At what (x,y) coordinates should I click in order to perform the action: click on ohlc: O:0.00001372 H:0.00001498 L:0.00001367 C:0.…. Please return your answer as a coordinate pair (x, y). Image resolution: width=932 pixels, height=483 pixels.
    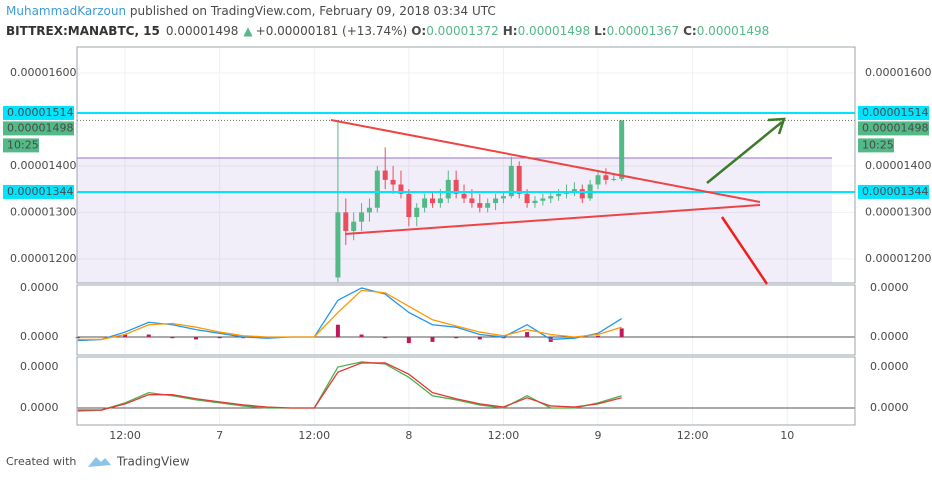
    Looking at the image, I should click on (590, 31).